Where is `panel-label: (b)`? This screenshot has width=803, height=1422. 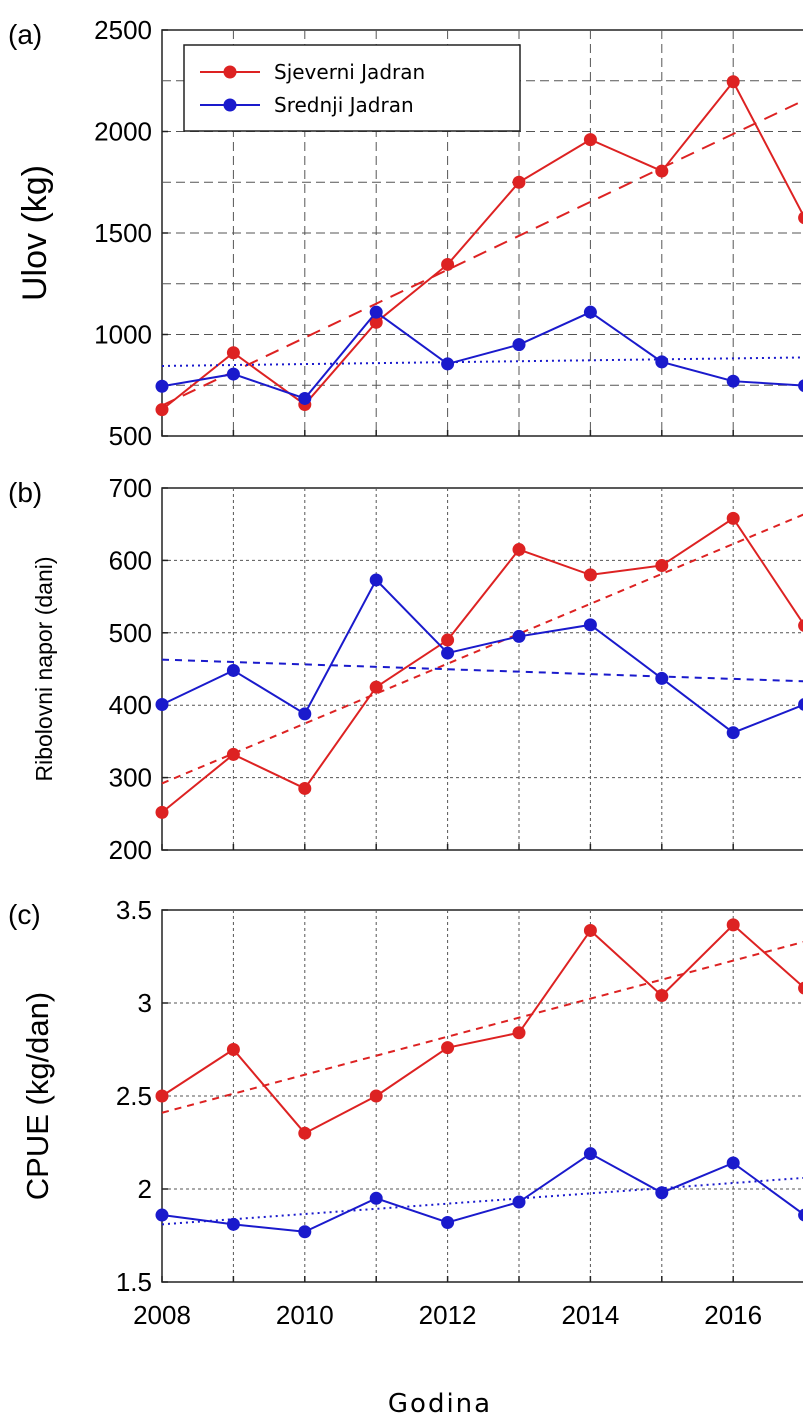 panel-label: (b) is located at coordinates (25, 492).